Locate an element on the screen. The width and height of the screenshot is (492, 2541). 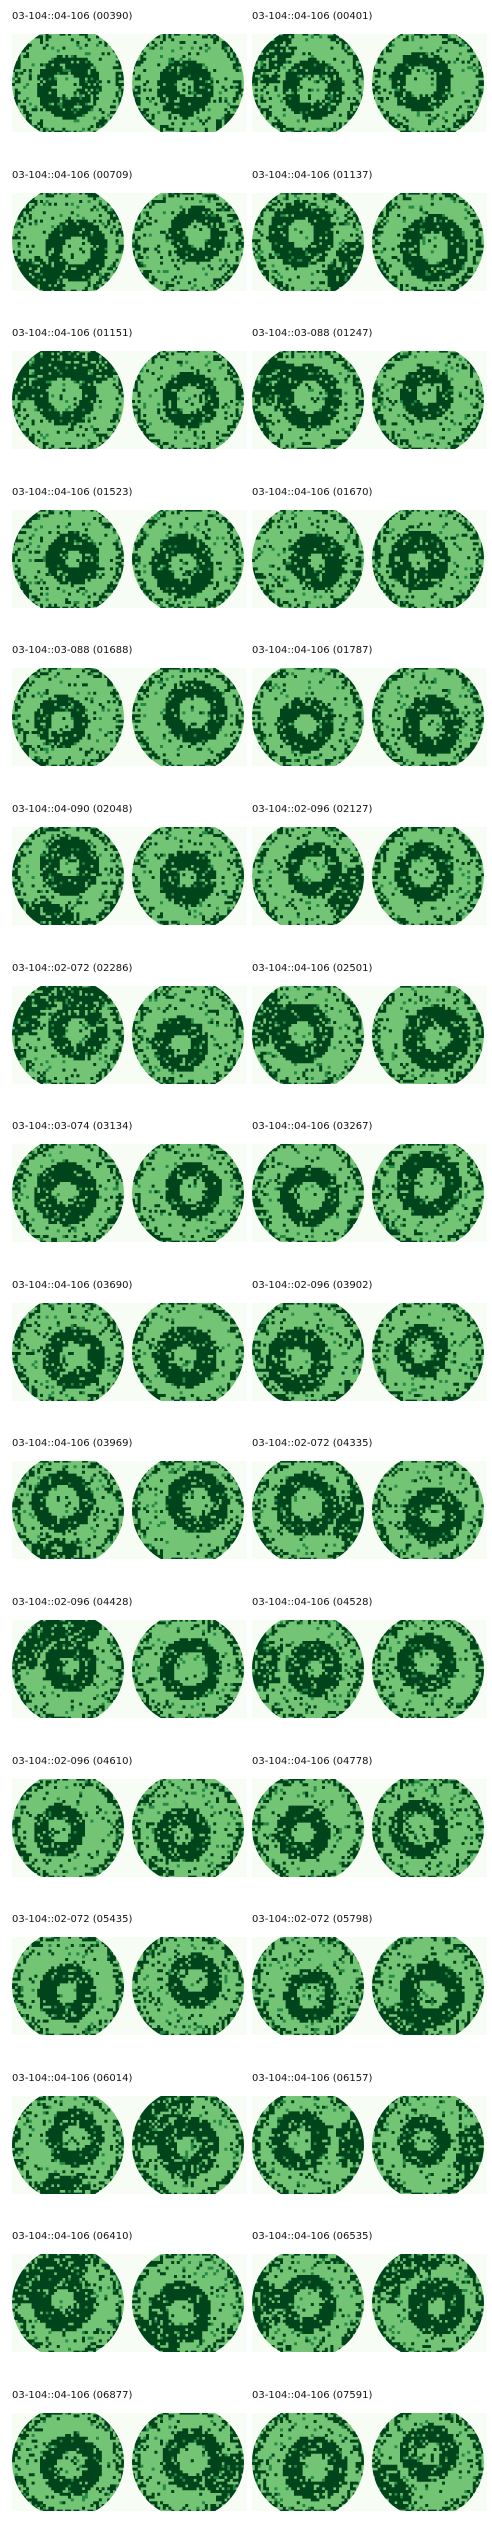
panel-25: 03-104::02-072 (05798) is located at coordinates (360, 1973).